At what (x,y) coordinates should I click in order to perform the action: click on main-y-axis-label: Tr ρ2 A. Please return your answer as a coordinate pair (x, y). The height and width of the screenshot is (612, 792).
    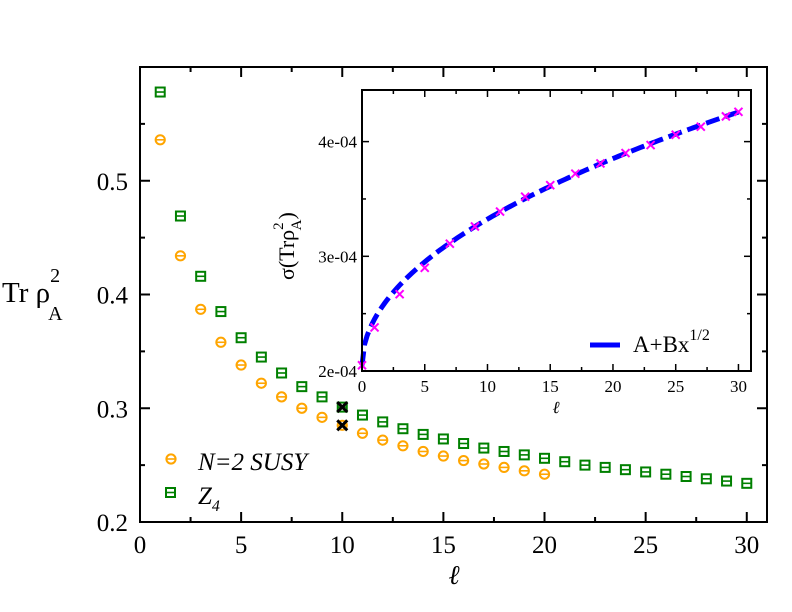
    Looking at the image, I should click on (32, 295).